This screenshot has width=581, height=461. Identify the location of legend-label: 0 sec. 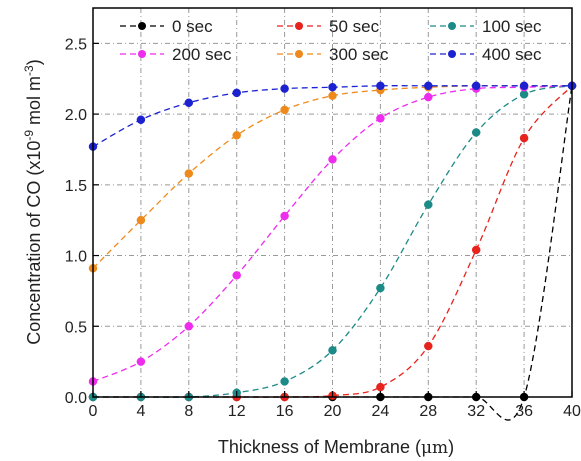
(192, 26).